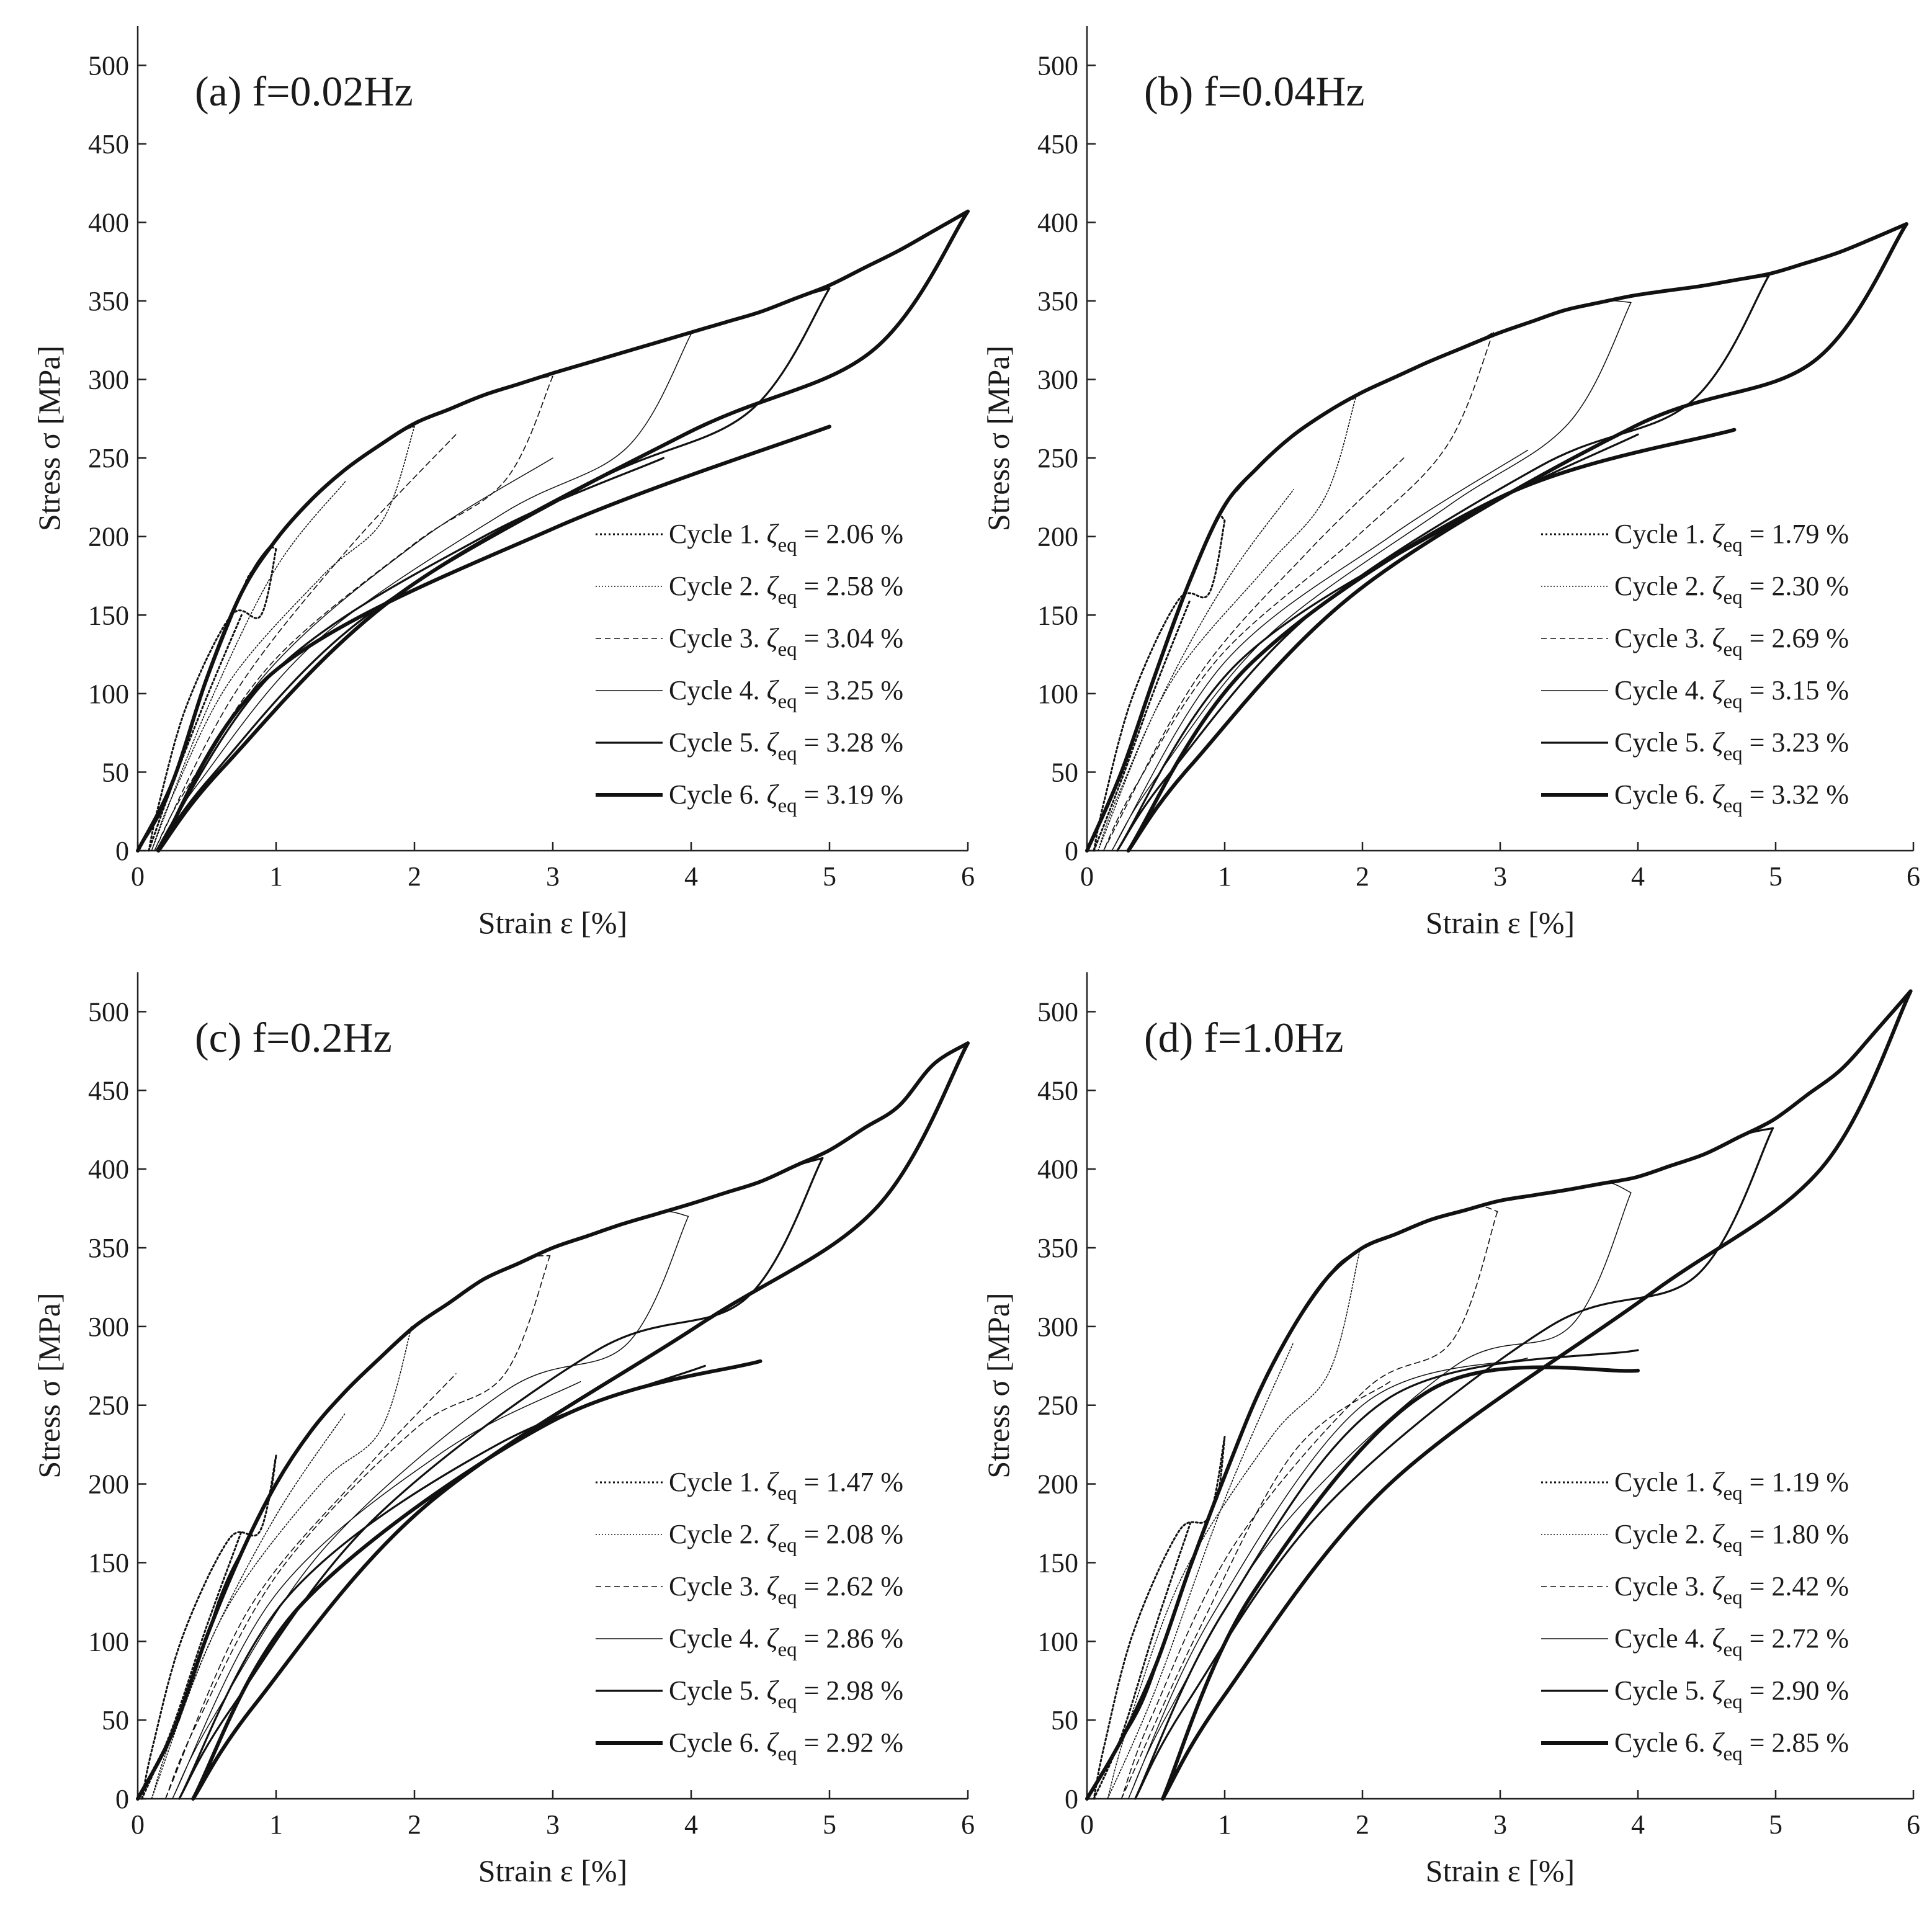 This screenshot has width=1932, height=1908. I want to click on legend-entry: Cycle 2. ζeq = 2.30 %, so click(1731, 590).